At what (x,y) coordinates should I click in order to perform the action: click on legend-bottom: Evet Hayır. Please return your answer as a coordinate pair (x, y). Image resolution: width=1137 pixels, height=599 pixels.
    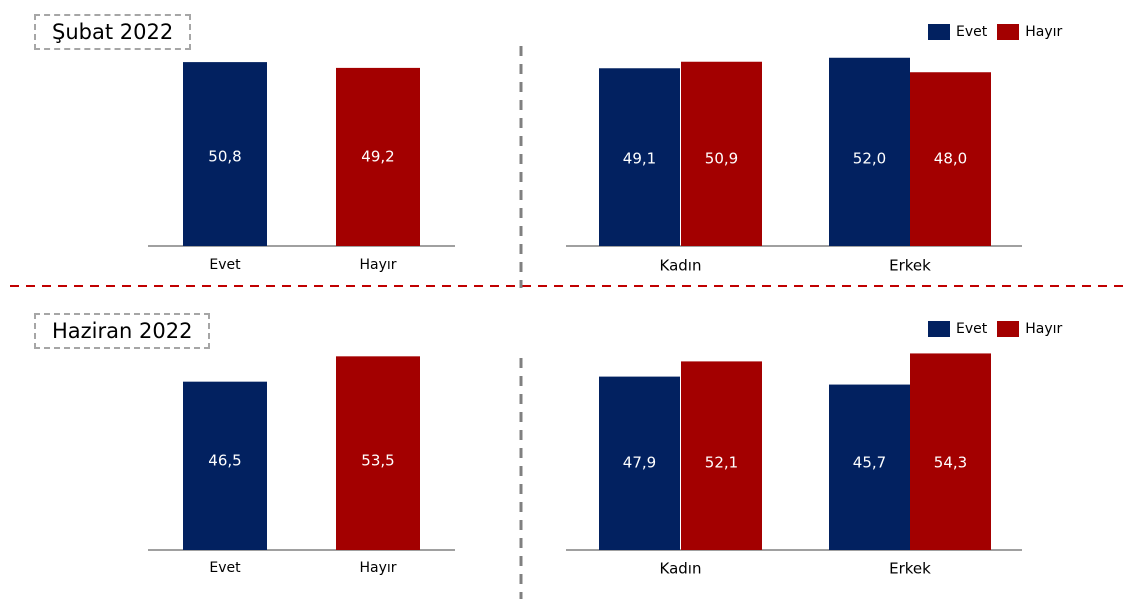
    Looking at the image, I should click on (1000, 329).